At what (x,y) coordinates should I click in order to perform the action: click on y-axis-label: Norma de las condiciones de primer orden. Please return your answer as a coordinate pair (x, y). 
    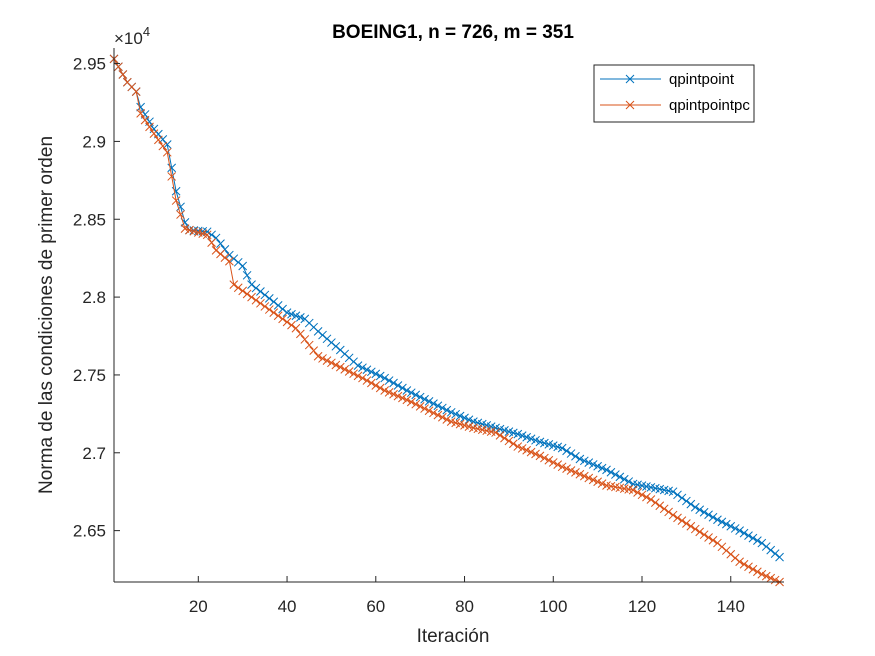
    Looking at the image, I should click on (46, 315).